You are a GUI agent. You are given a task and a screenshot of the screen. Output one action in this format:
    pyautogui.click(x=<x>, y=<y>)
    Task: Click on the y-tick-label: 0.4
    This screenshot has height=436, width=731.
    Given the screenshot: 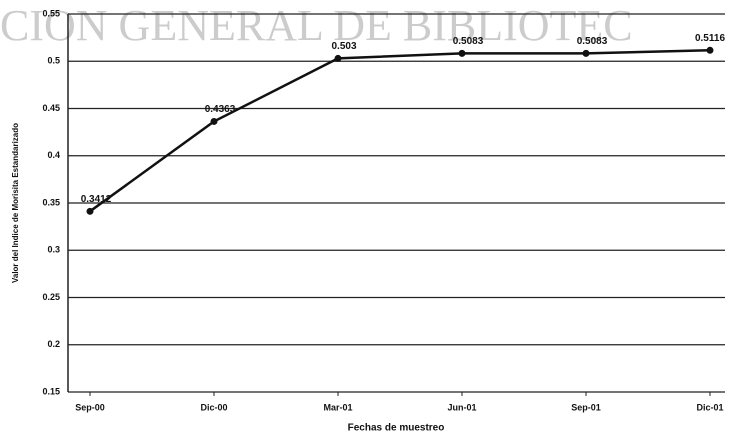 What is the action you would take?
    pyautogui.click(x=53, y=155)
    